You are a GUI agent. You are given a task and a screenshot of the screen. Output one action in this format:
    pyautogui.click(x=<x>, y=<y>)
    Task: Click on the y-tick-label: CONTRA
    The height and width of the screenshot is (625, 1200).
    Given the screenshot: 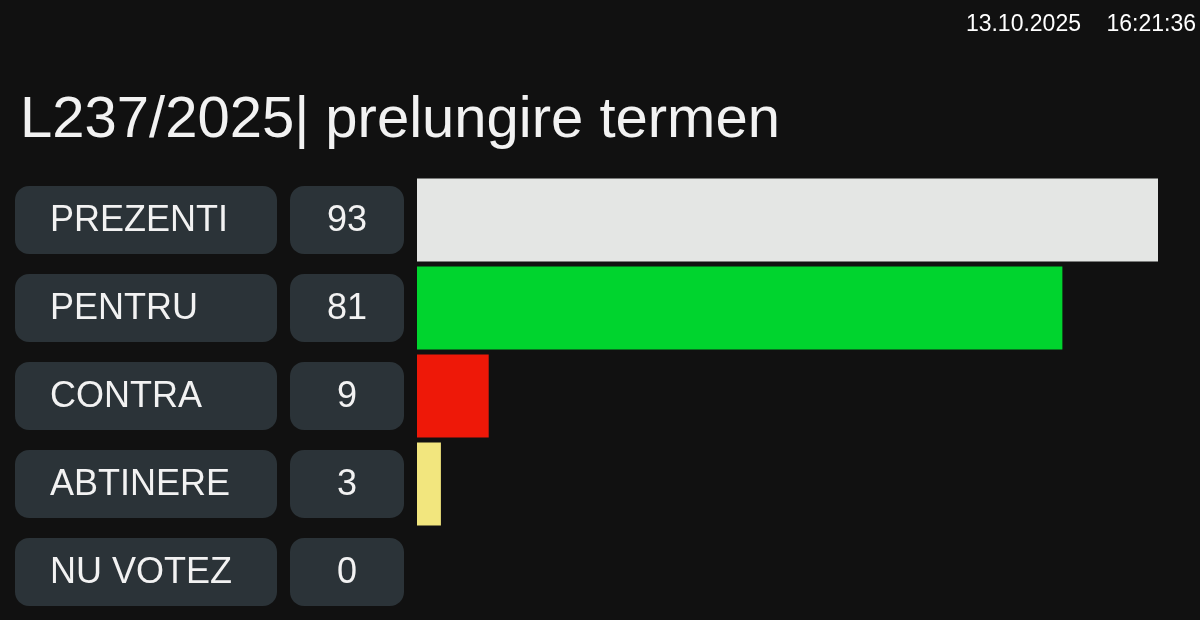 What is the action you would take?
    pyautogui.click(x=126, y=394)
    